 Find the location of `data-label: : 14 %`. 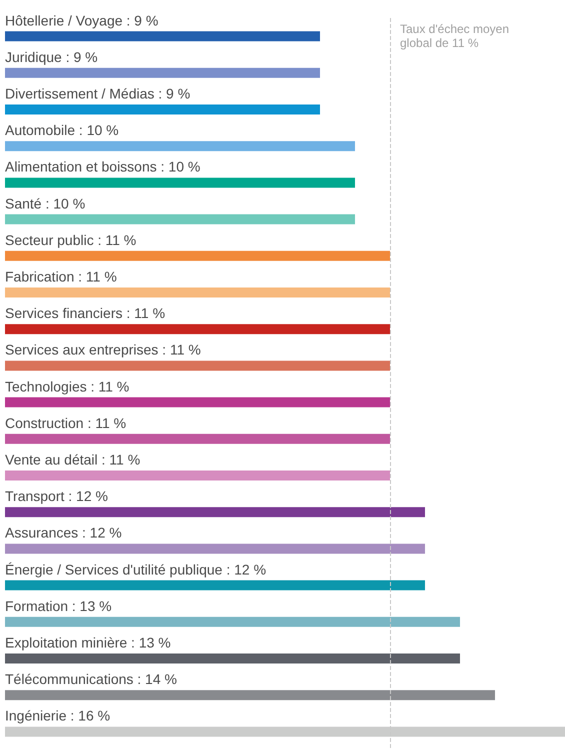

data-label: : 14 % is located at coordinates (157, 679).